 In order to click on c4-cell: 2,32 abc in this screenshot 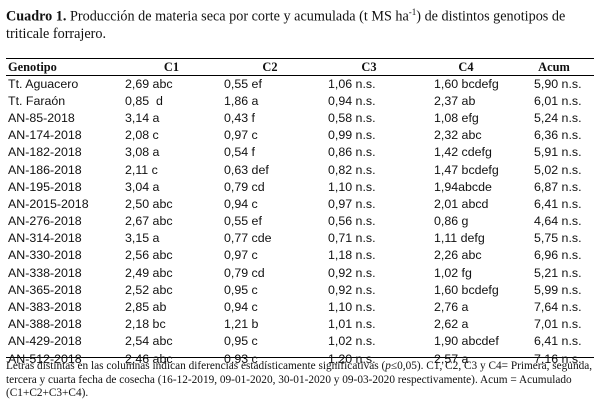, I will do `click(458, 135)`.